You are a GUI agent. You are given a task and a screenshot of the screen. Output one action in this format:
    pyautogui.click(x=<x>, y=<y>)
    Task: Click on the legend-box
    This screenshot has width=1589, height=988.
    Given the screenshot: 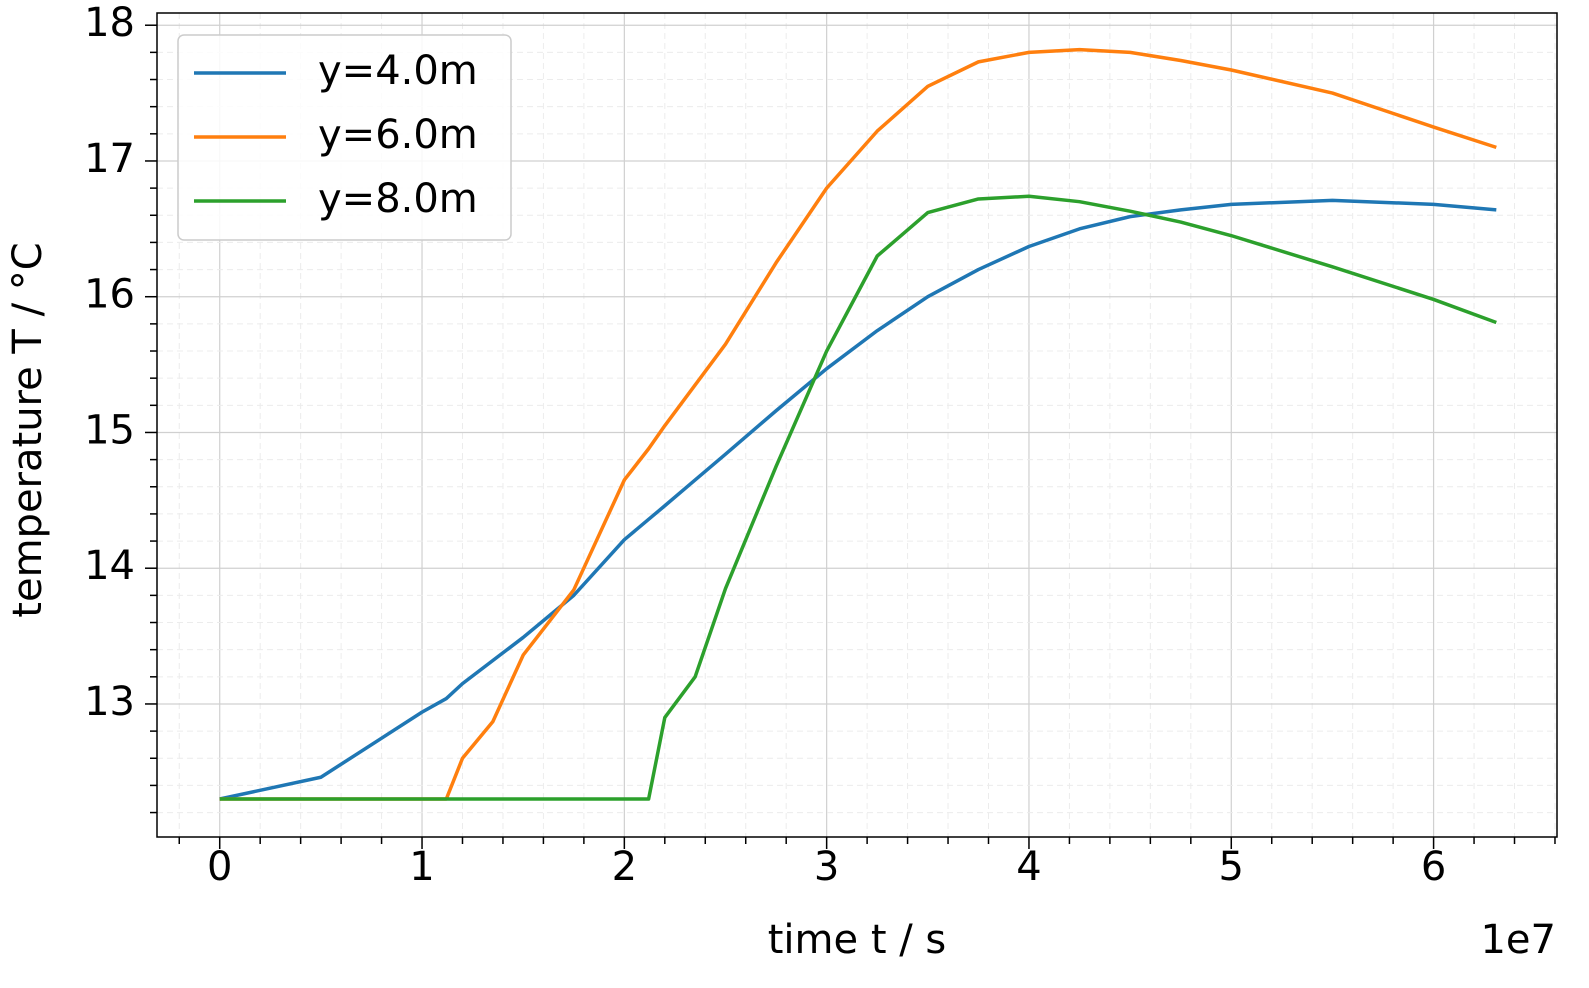 What is the action you would take?
    pyautogui.click(x=344, y=137)
    